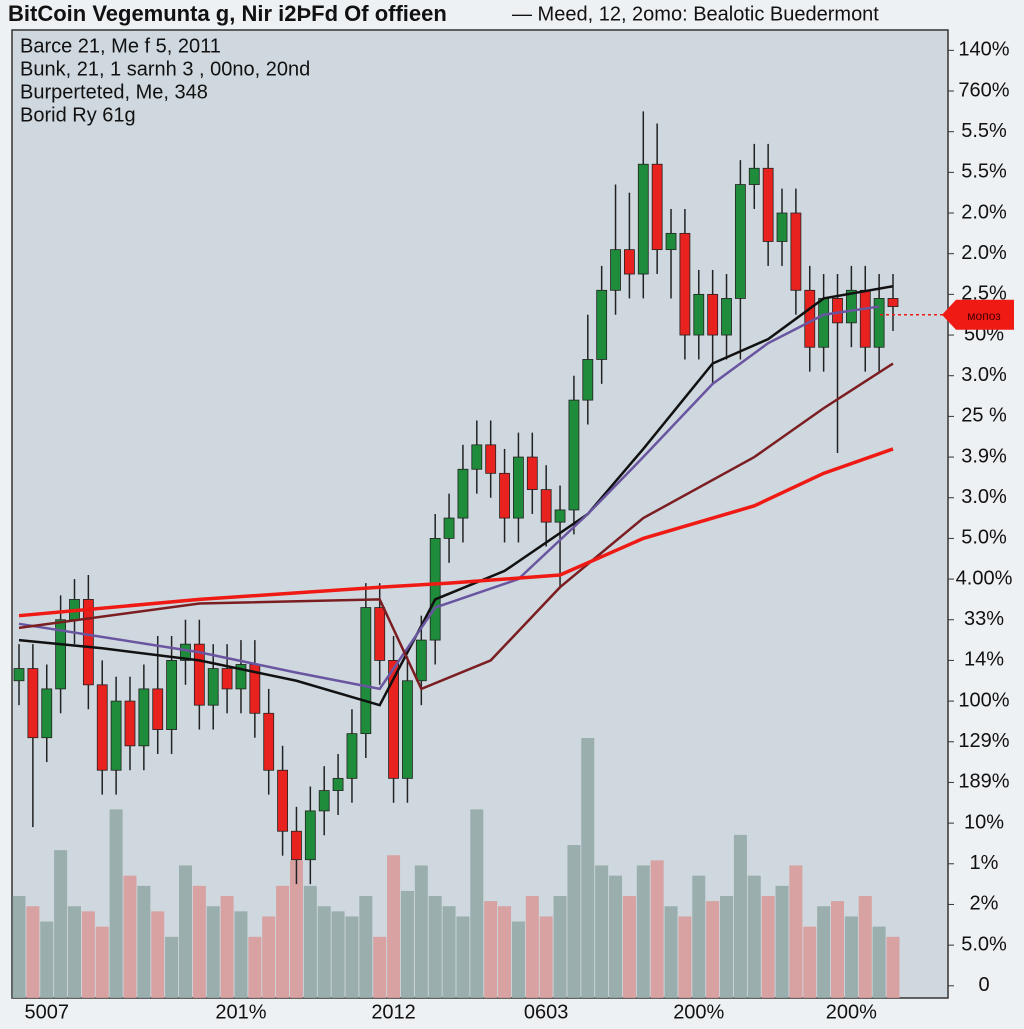  I want to click on moving-average, so click(456, 532).